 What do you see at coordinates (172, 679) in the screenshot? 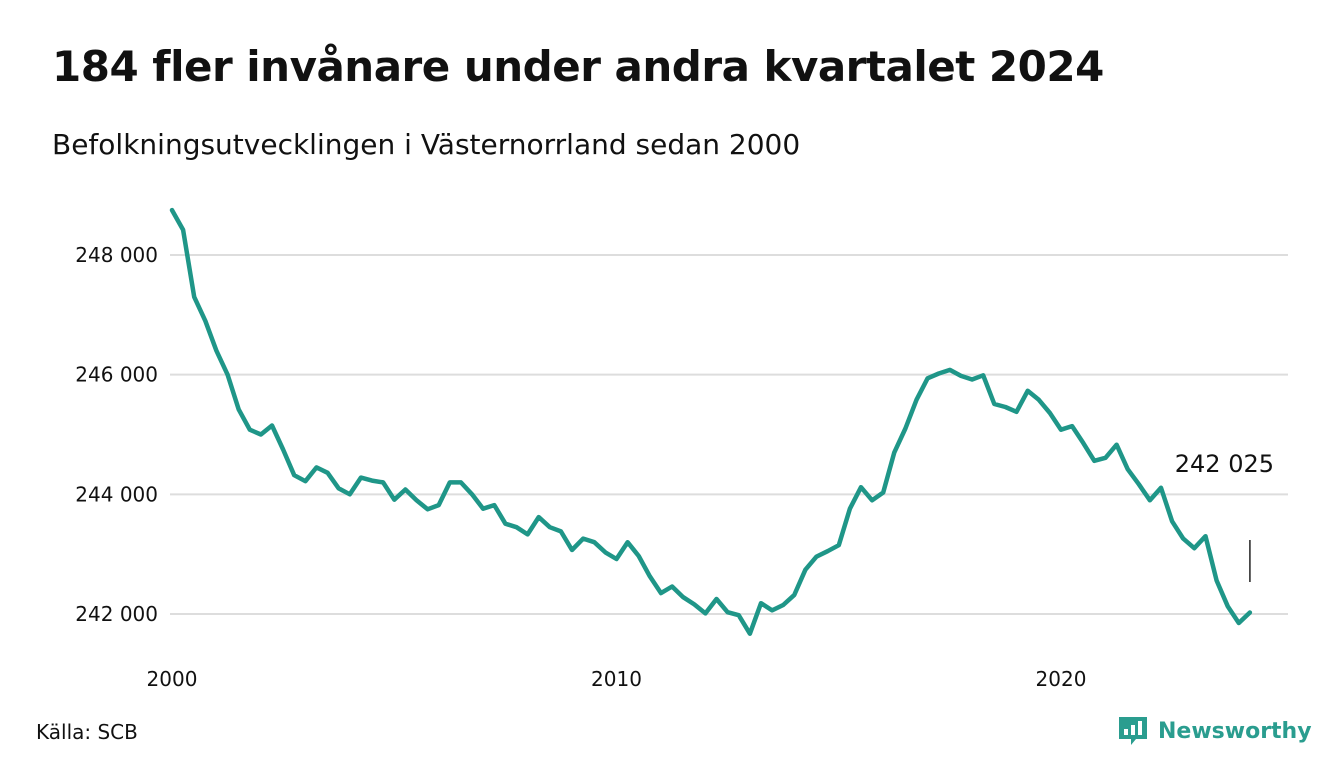
I see `x-tick-label: 2000` at bounding box center [172, 679].